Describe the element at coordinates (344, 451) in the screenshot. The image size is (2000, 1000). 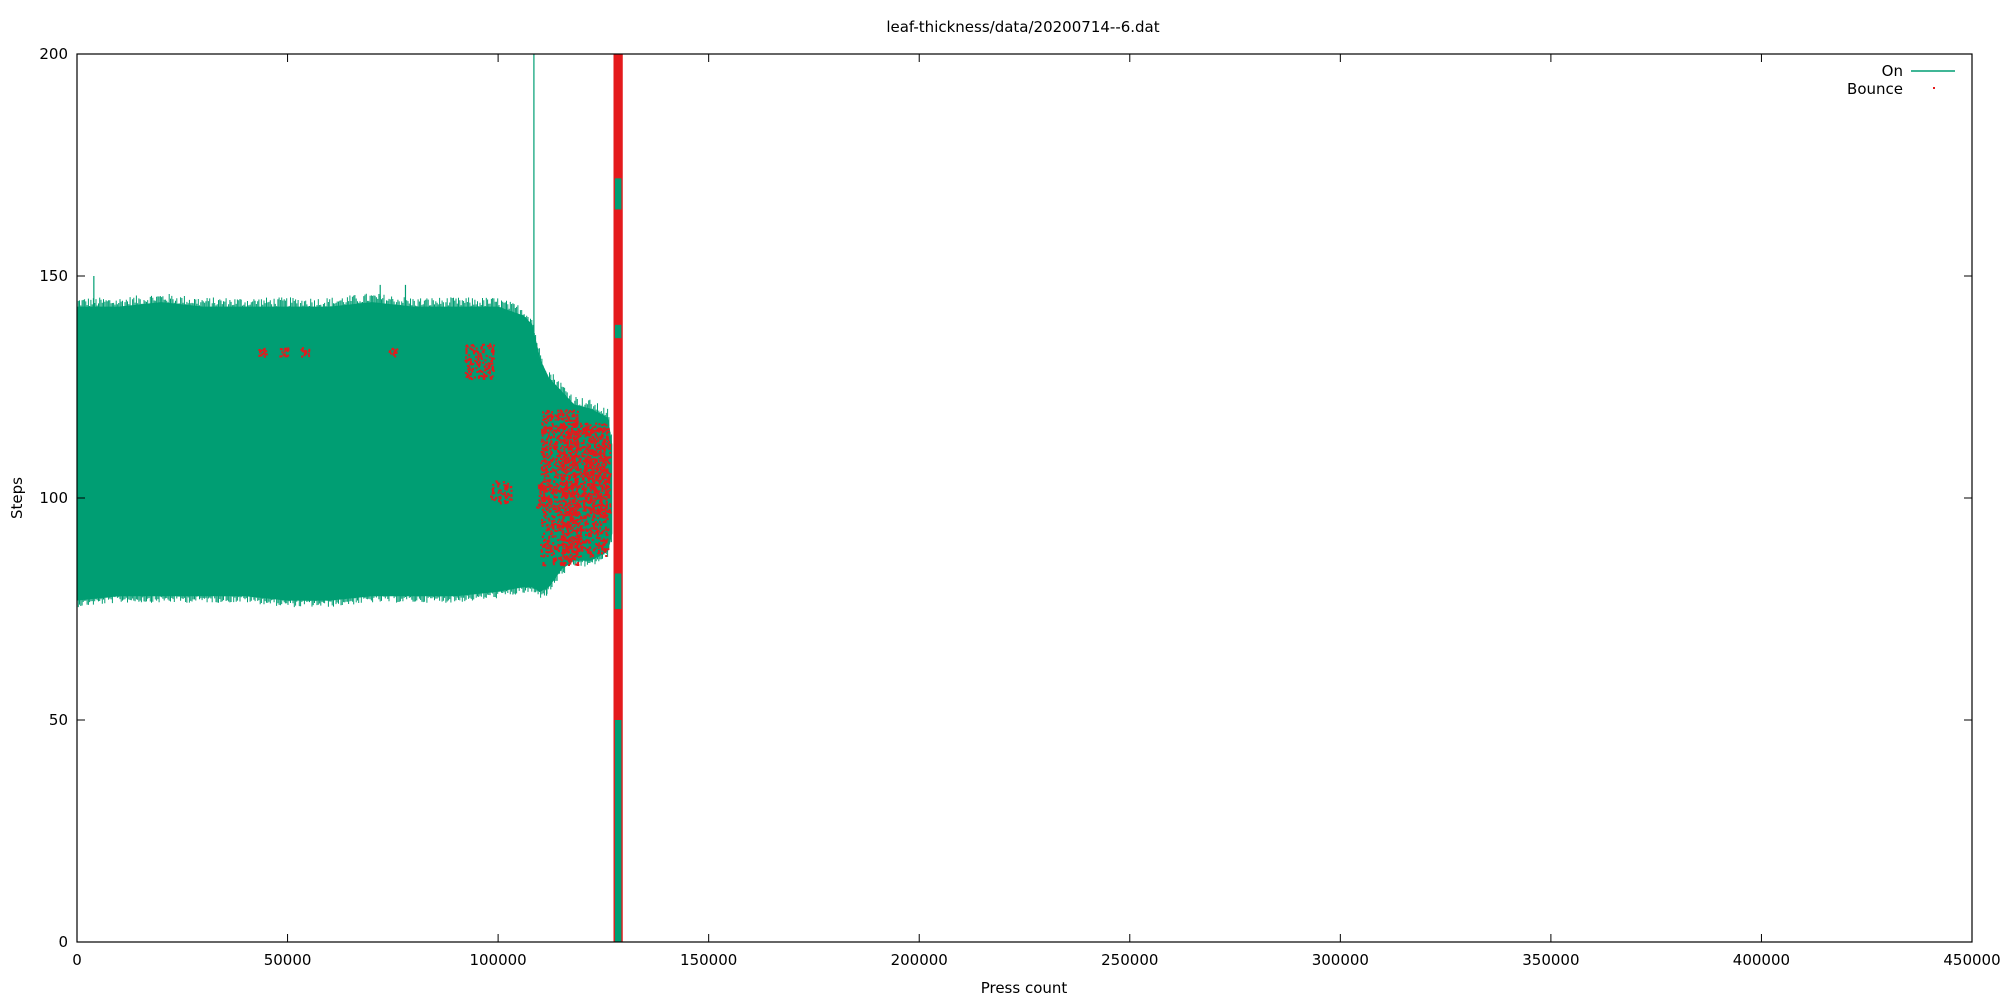
I see `series-on-envelope` at that location.